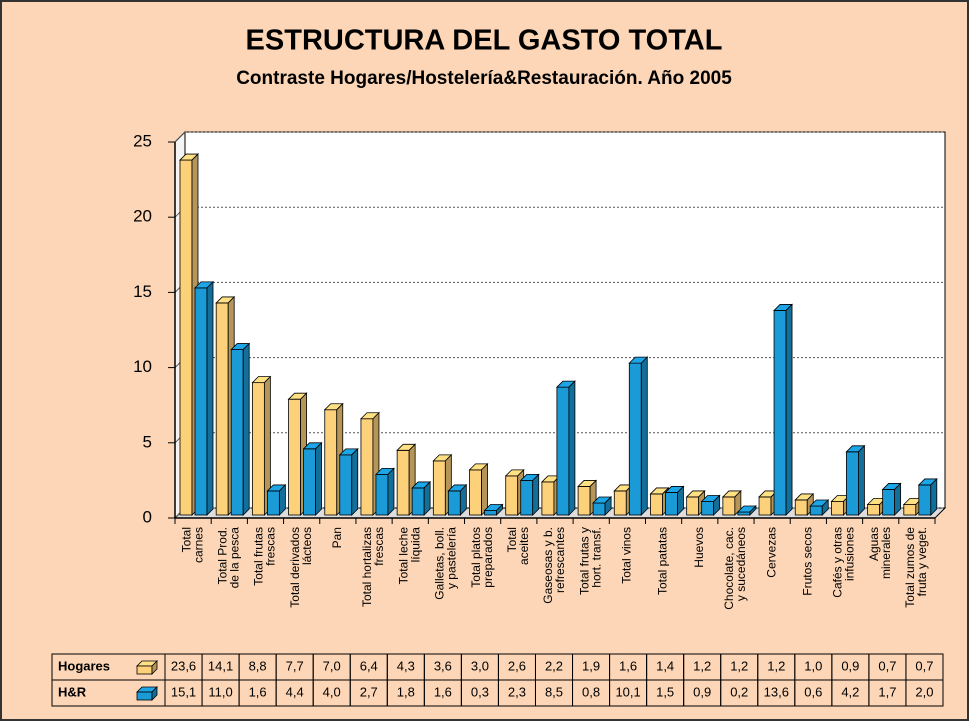 This screenshot has height=721, width=969. I want to click on x-tick-label: hort. transf., so click(596, 557).